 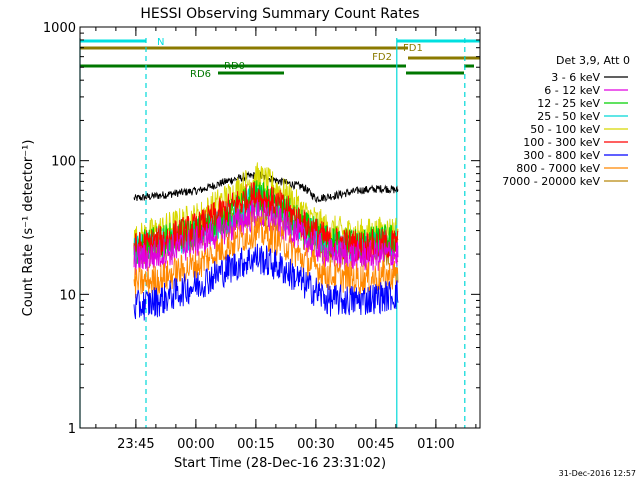 I want to click on legend-entry-label: 50 - 100 keV, so click(x=565, y=129).